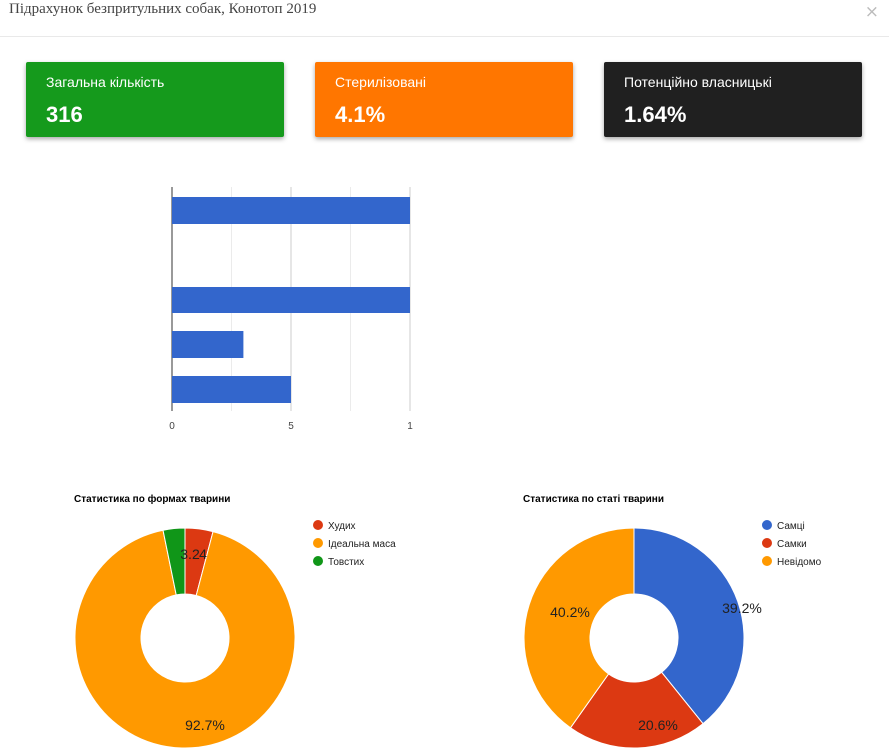 The width and height of the screenshot is (889, 751). Describe the element at coordinates (655, 114) in the screenshot. I see `owned-value: 1.64%` at that location.